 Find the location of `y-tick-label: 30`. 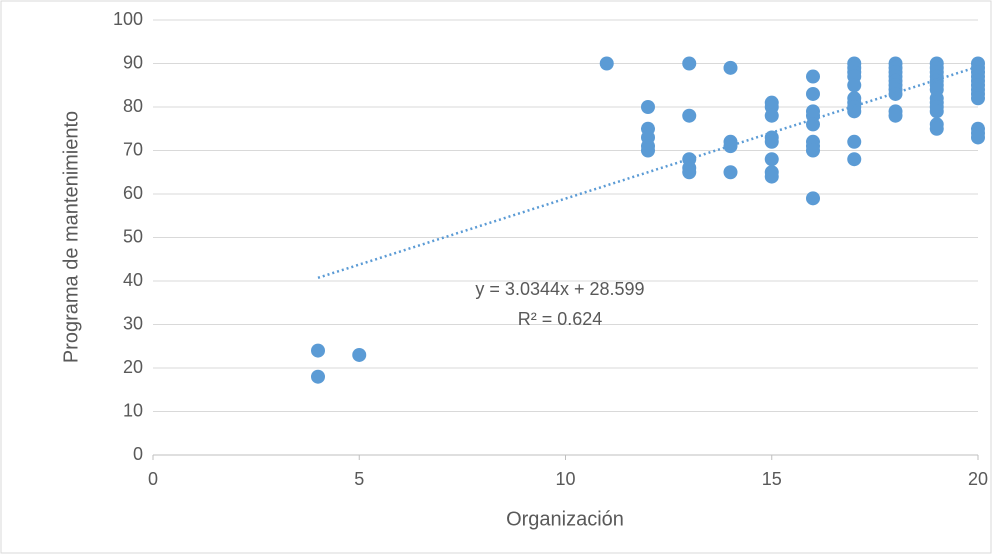

y-tick-label: 30 is located at coordinates (133, 323).